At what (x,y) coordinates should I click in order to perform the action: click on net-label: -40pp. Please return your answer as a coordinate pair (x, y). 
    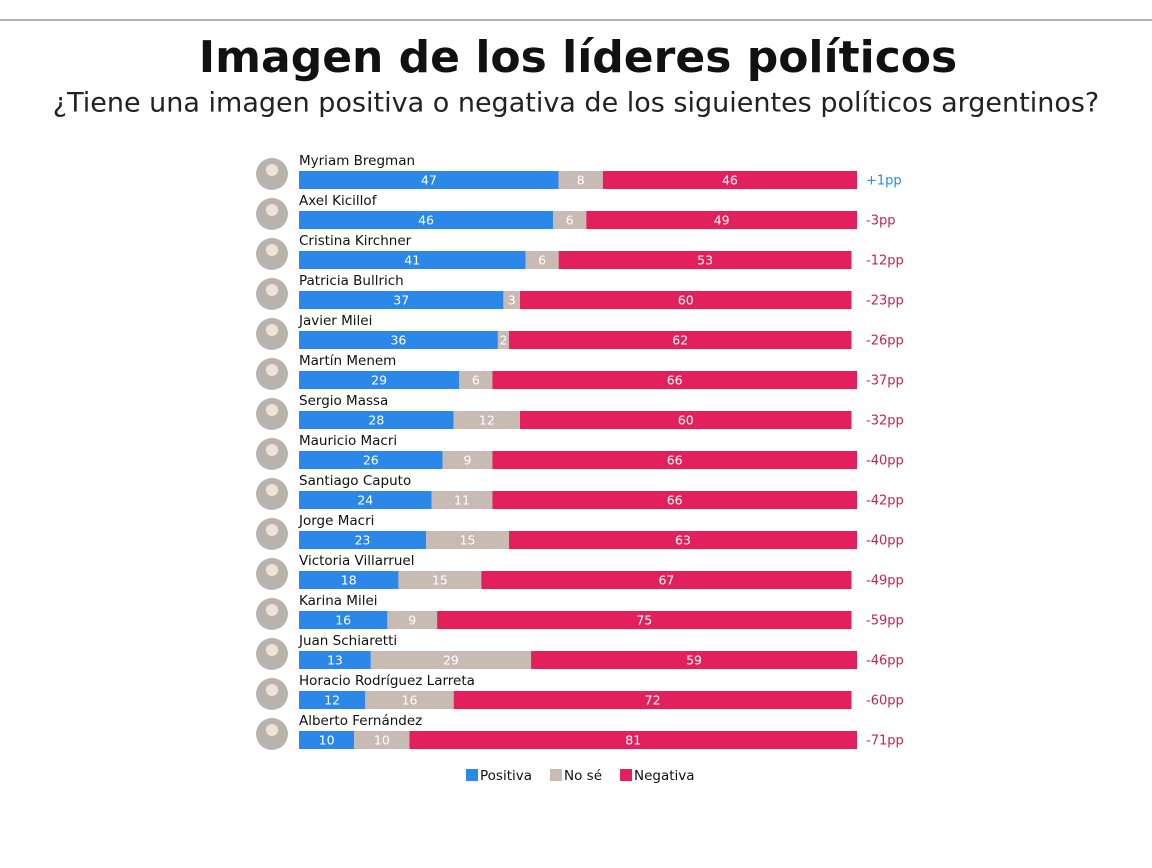
    Looking at the image, I should click on (885, 461).